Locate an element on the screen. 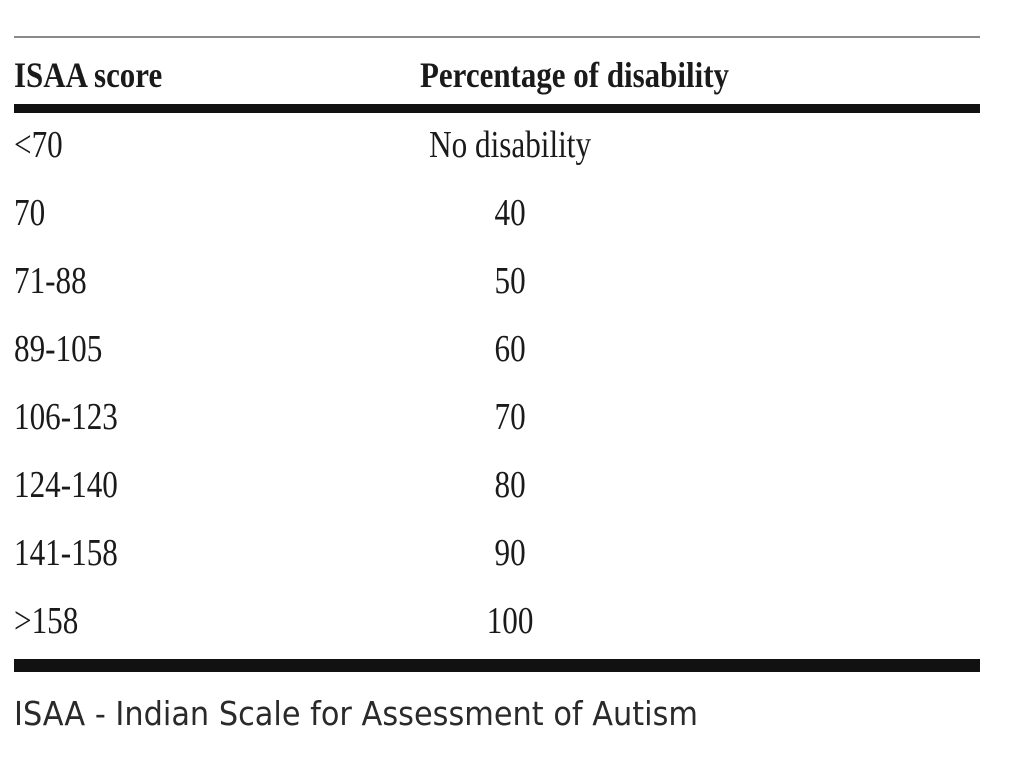  header-percentage-of-disability: Percentage of disability is located at coordinates (574, 75).